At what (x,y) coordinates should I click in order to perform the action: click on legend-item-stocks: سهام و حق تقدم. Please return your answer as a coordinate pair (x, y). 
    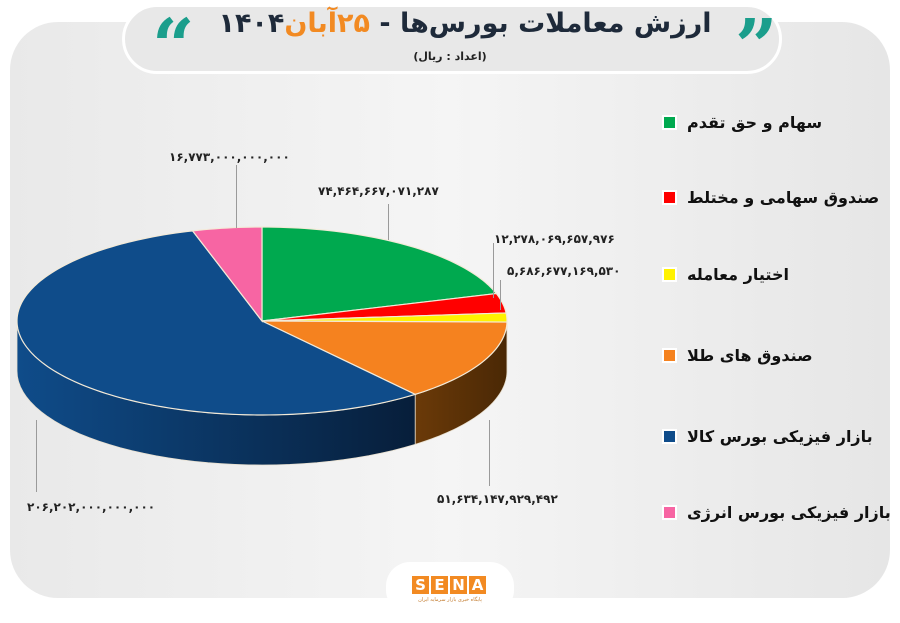
    Looking at the image, I should click on (742, 122).